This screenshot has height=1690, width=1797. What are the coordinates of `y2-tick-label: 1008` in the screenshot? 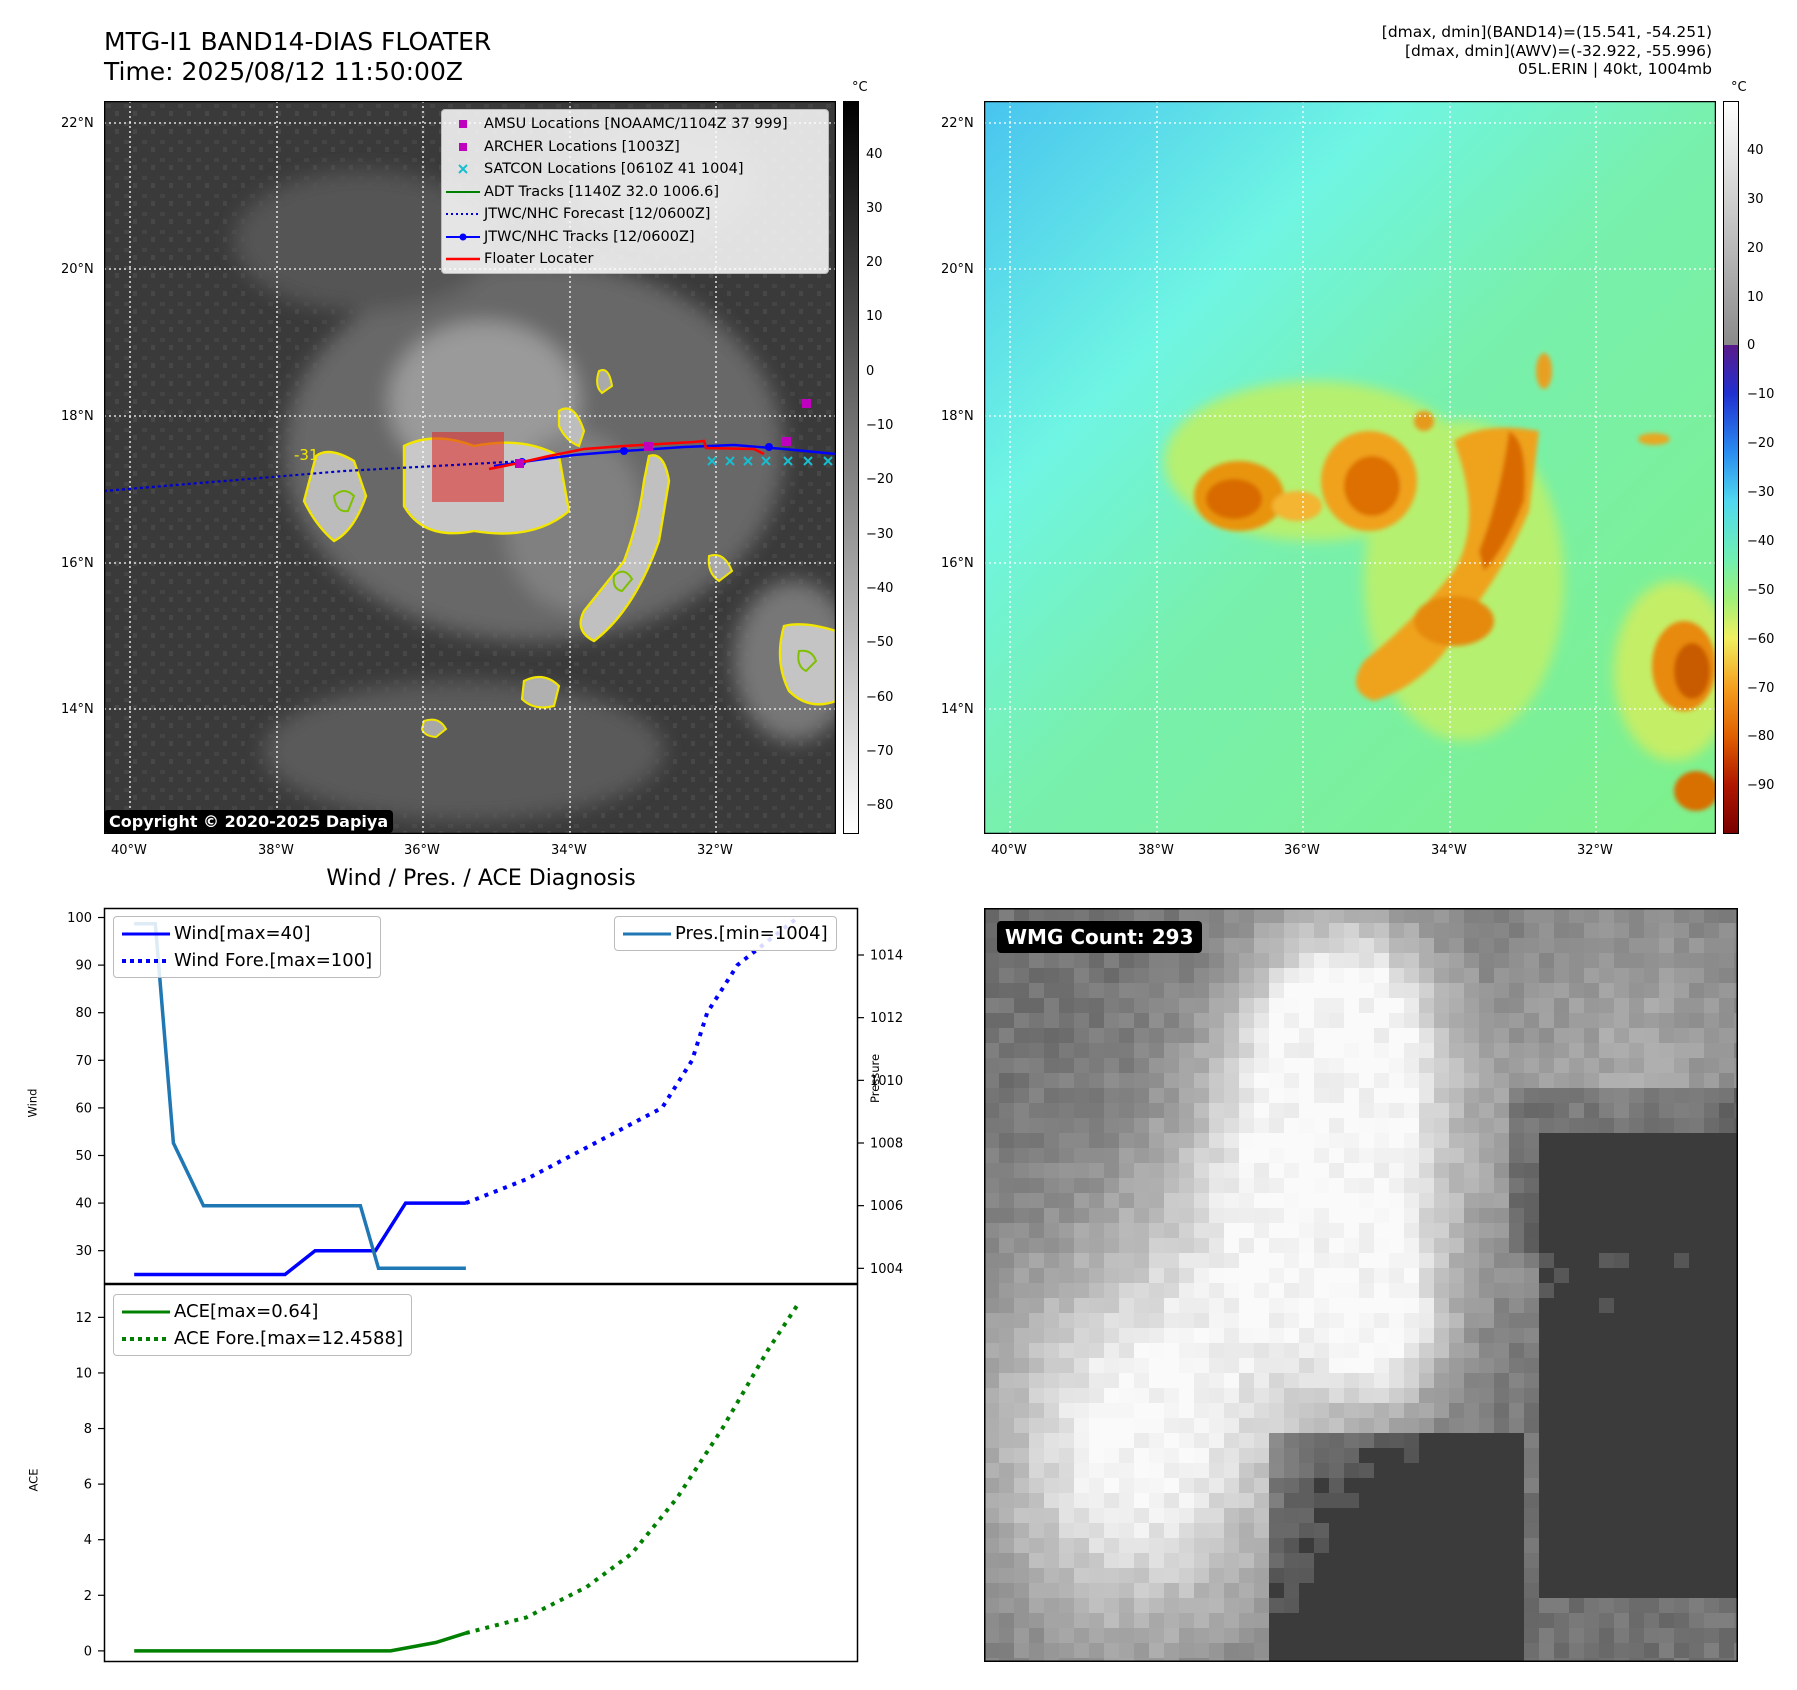 It's located at (886, 1144).